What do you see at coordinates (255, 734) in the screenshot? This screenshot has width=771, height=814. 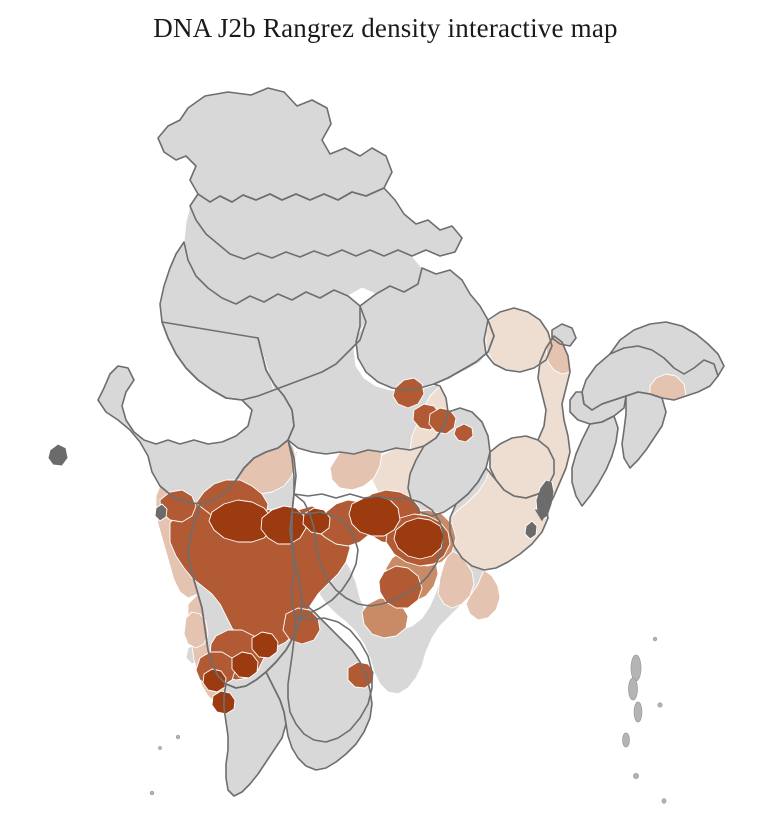 I see `state-border-kerala` at bounding box center [255, 734].